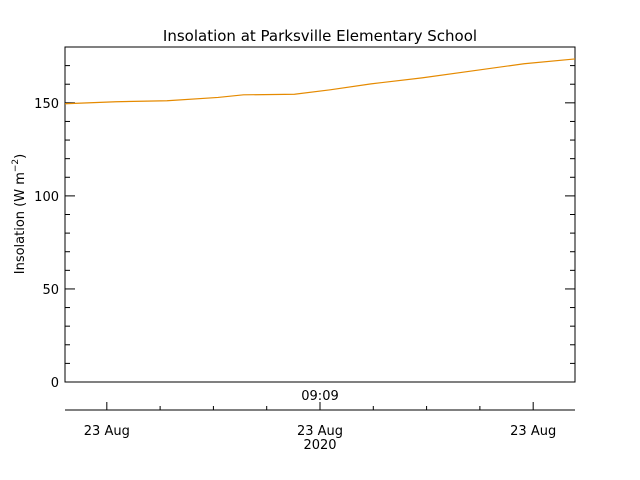 The width and height of the screenshot is (640, 480). What do you see at coordinates (46, 104) in the screenshot?
I see `y-tick-label: 150` at bounding box center [46, 104].